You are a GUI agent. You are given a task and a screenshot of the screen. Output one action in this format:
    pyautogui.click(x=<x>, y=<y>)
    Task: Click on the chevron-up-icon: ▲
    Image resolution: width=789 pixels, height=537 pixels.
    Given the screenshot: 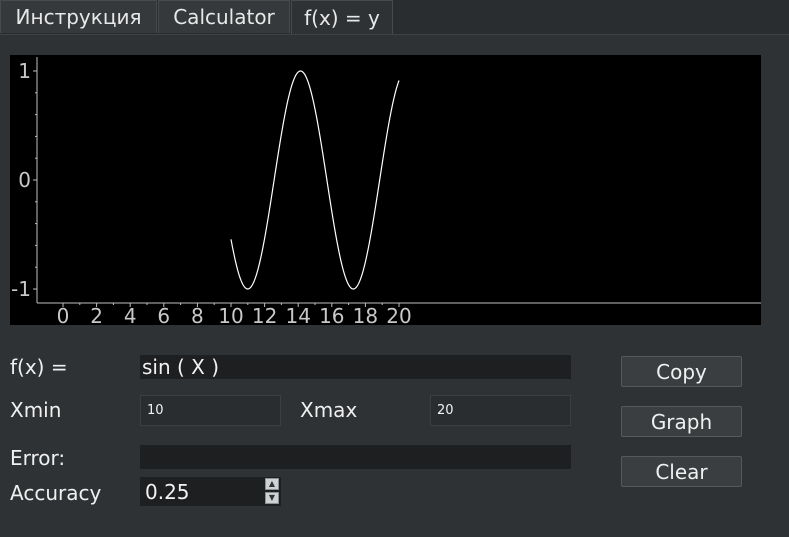 What is the action you would take?
    pyautogui.click(x=272, y=483)
    